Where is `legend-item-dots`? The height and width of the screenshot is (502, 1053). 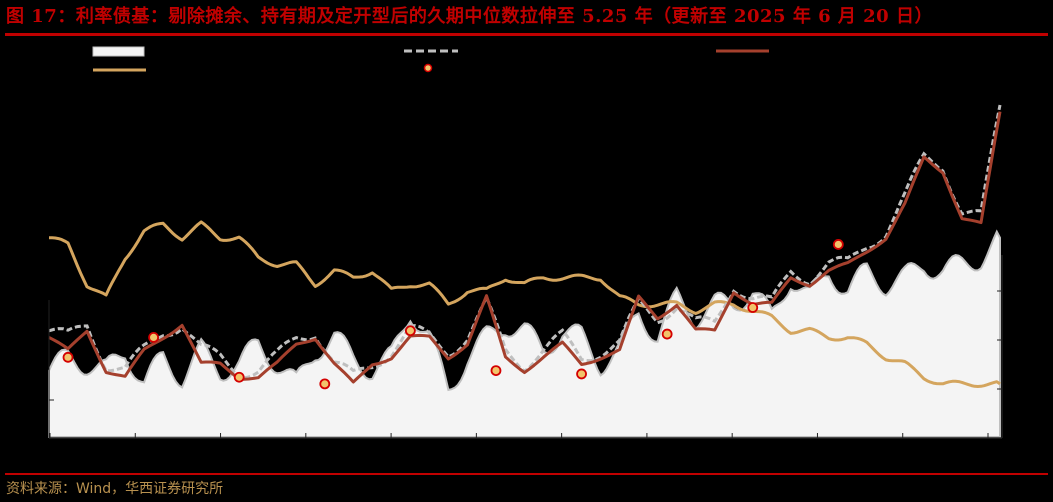 legend-item-dots is located at coordinates (428, 68).